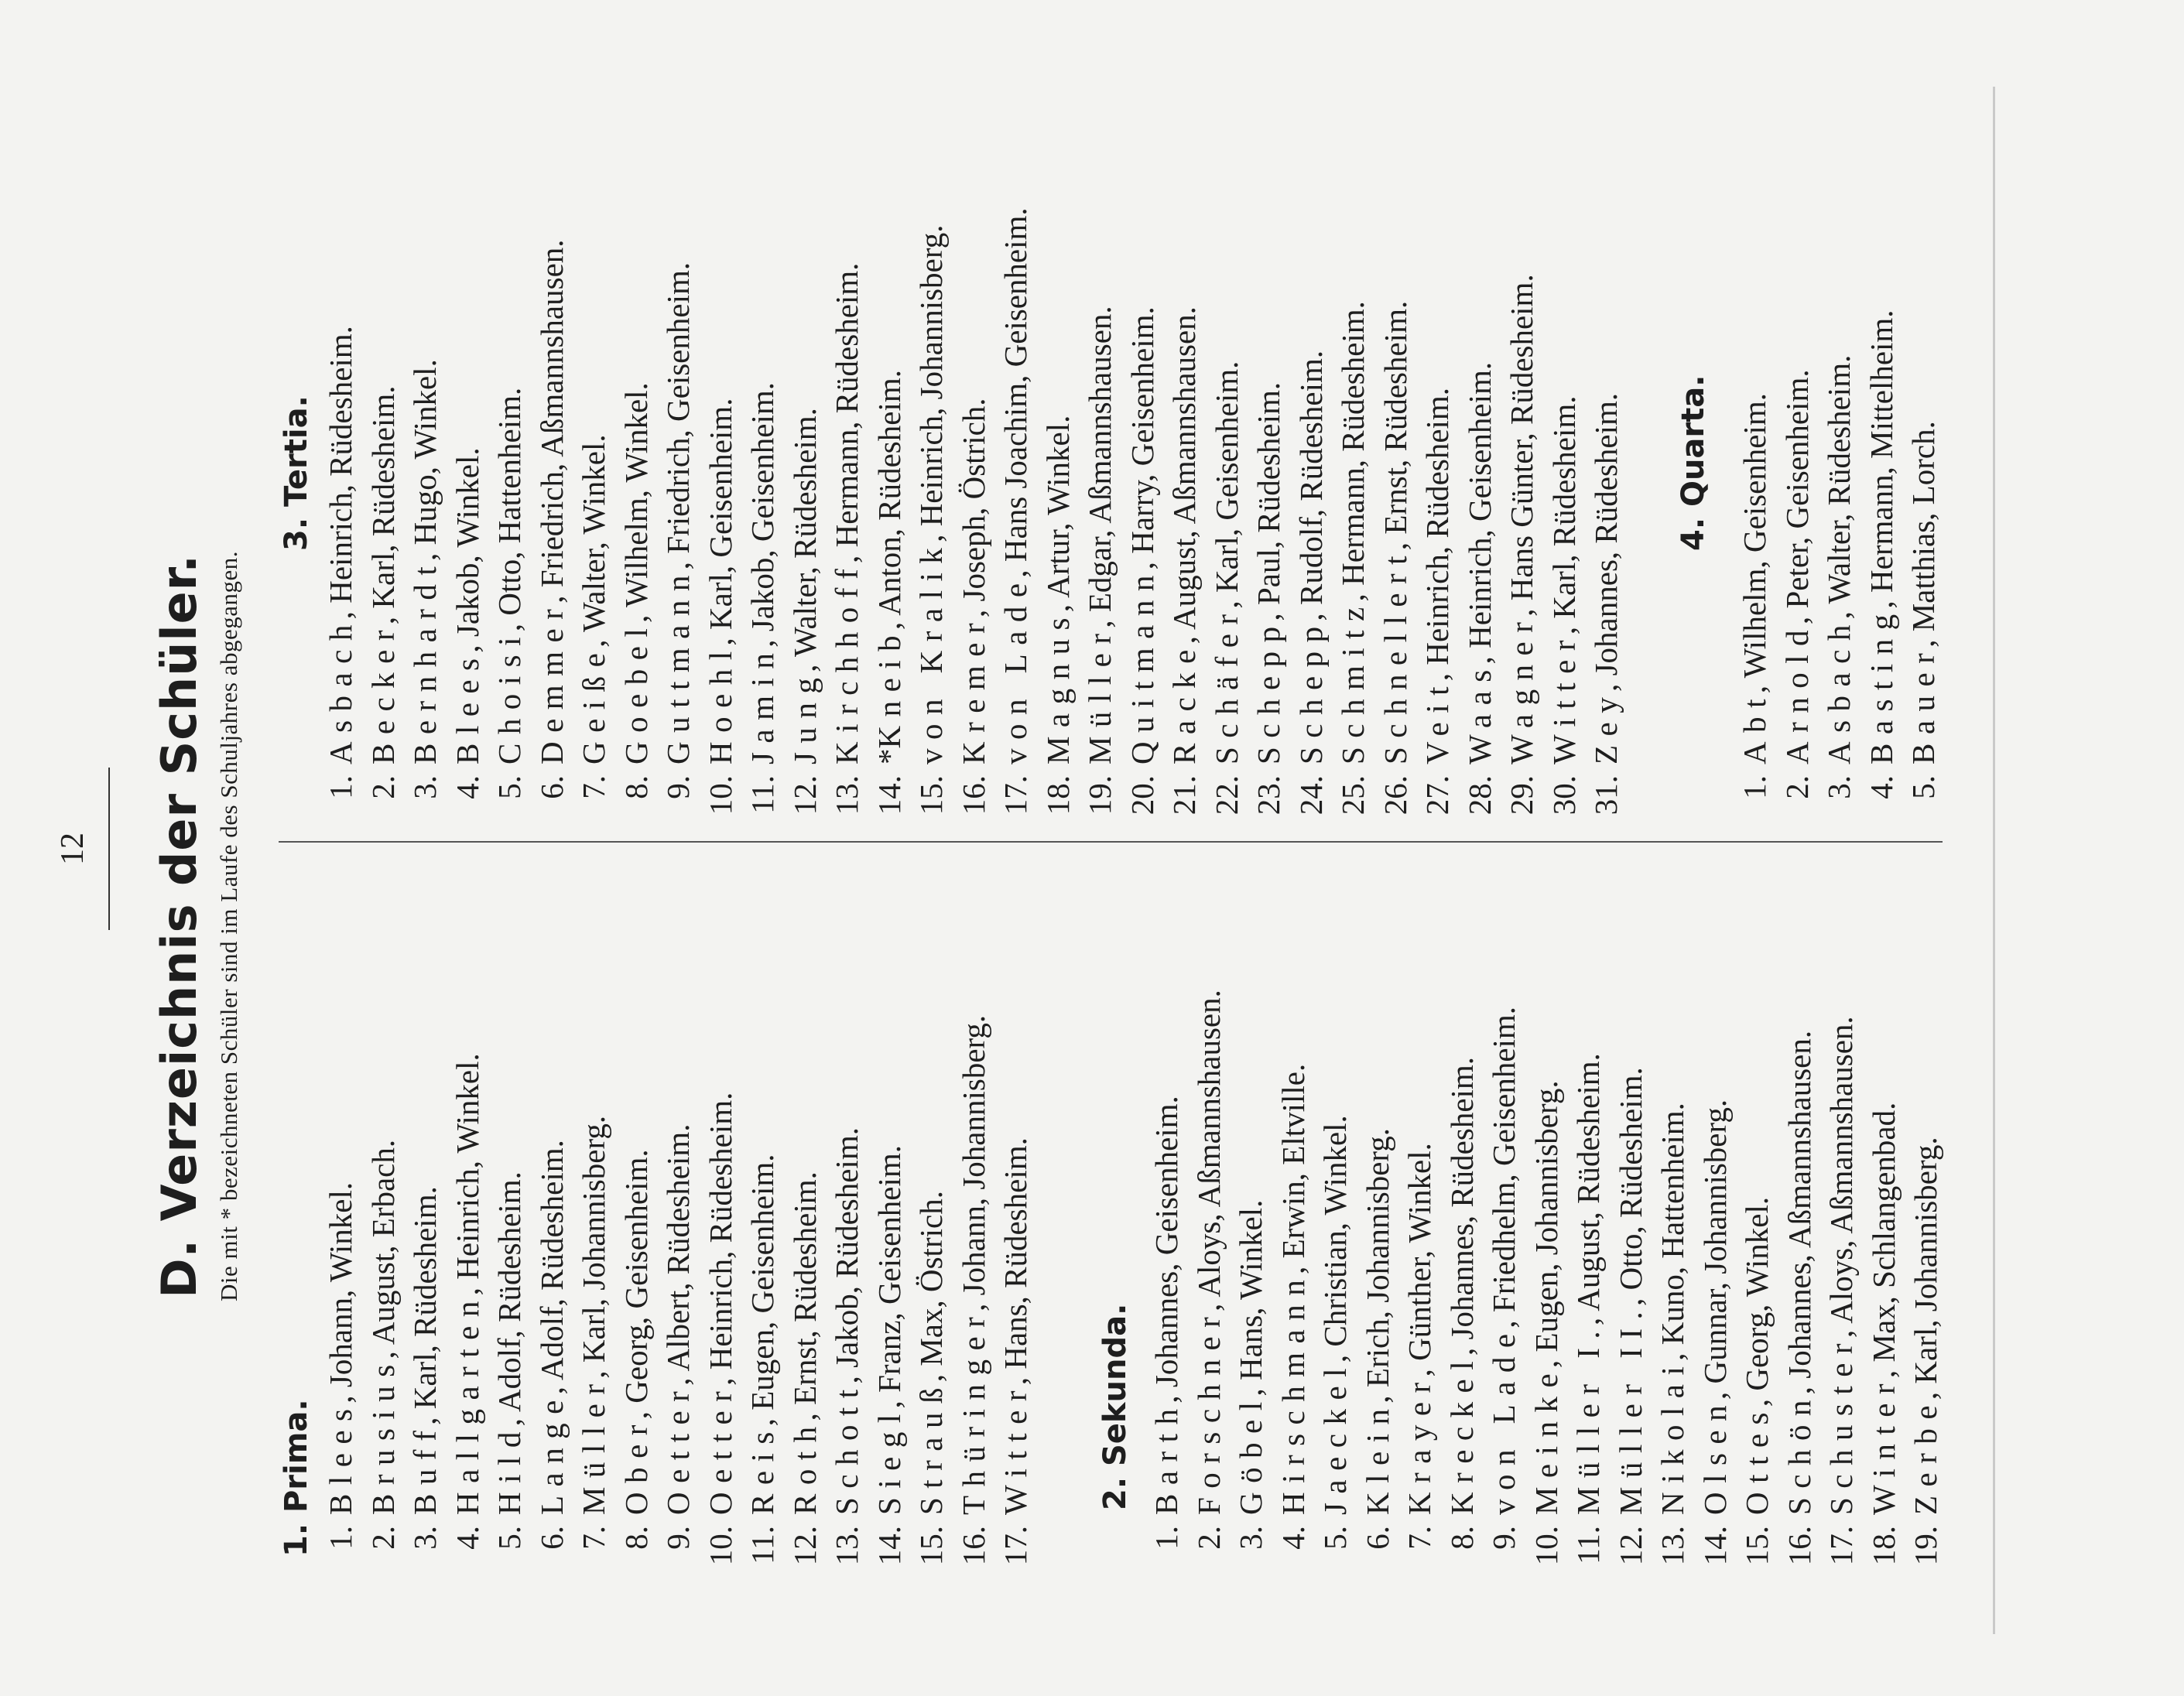 Image resolution: width=2184 pixels, height=1696 pixels. I want to click on student-details: , Johannes, Aßmannshausen., so click(1799, 1212).